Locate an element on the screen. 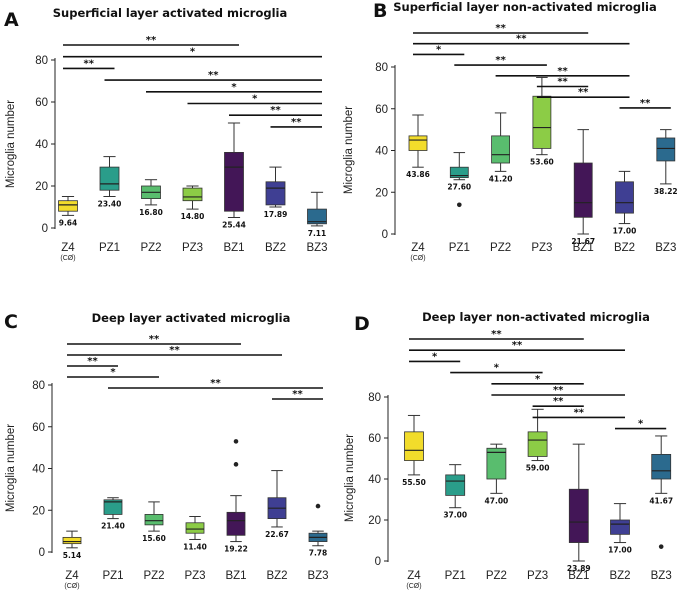 Image resolution: width=685 pixels, height=590 pixels. panel-a-box-bz3 is located at coordinates (317, 216).